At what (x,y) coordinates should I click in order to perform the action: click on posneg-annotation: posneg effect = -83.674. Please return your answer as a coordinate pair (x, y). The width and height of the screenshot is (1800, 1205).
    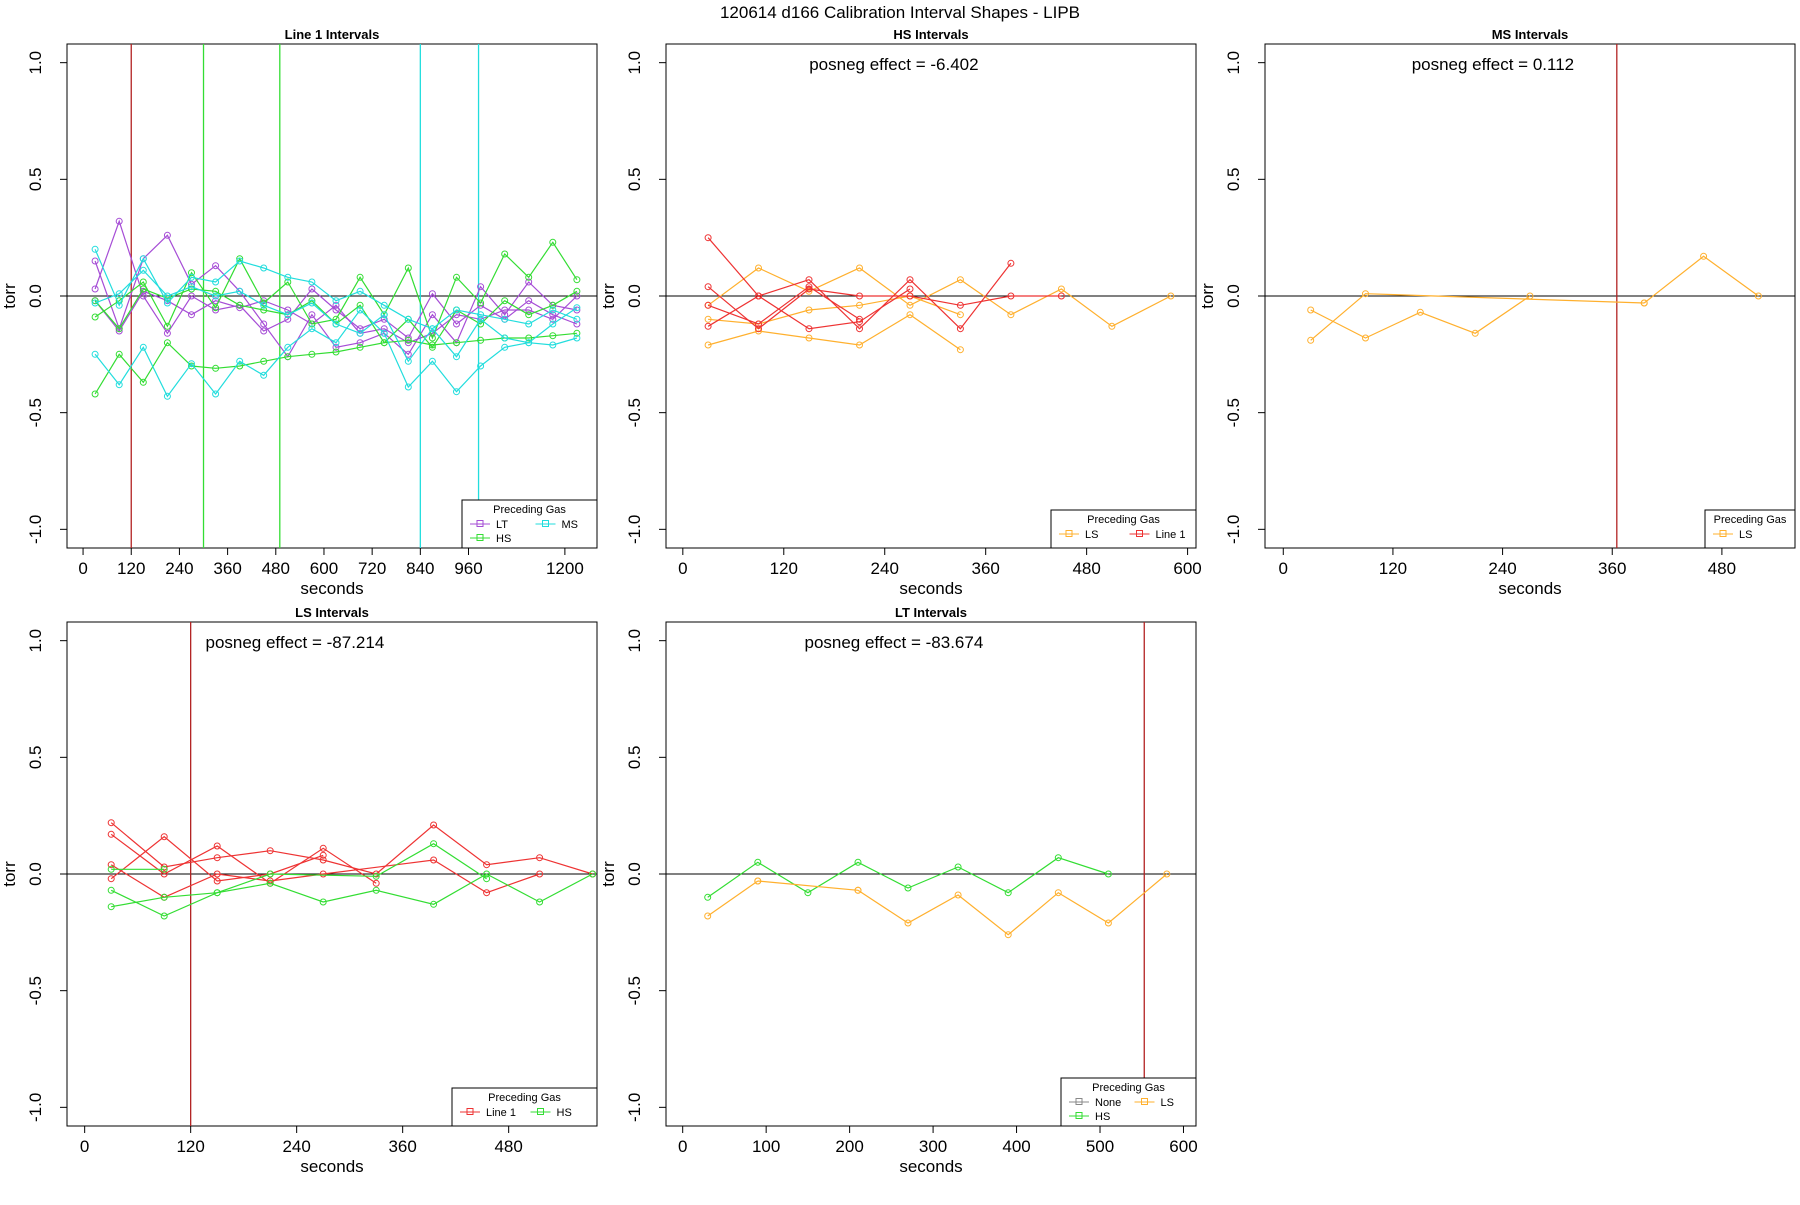
    Looking at the image, I should click on (893, 642).